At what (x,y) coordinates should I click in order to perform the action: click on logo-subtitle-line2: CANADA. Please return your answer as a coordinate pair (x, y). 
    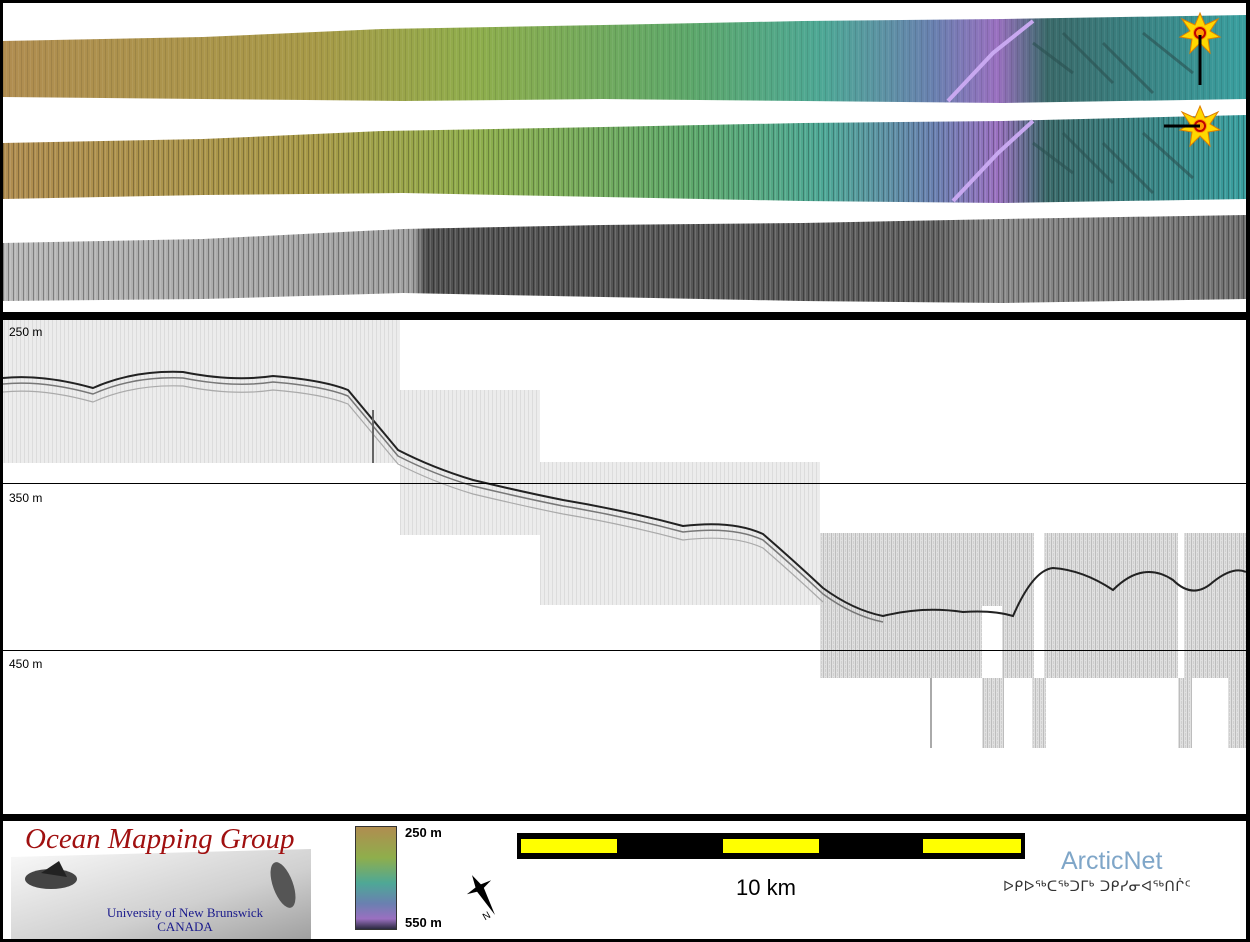
    Looking at the image, I should click on (185, 926).